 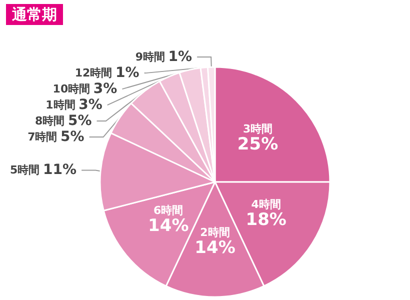 I want to click on data-label: 18%, so click(x=266, y=220).